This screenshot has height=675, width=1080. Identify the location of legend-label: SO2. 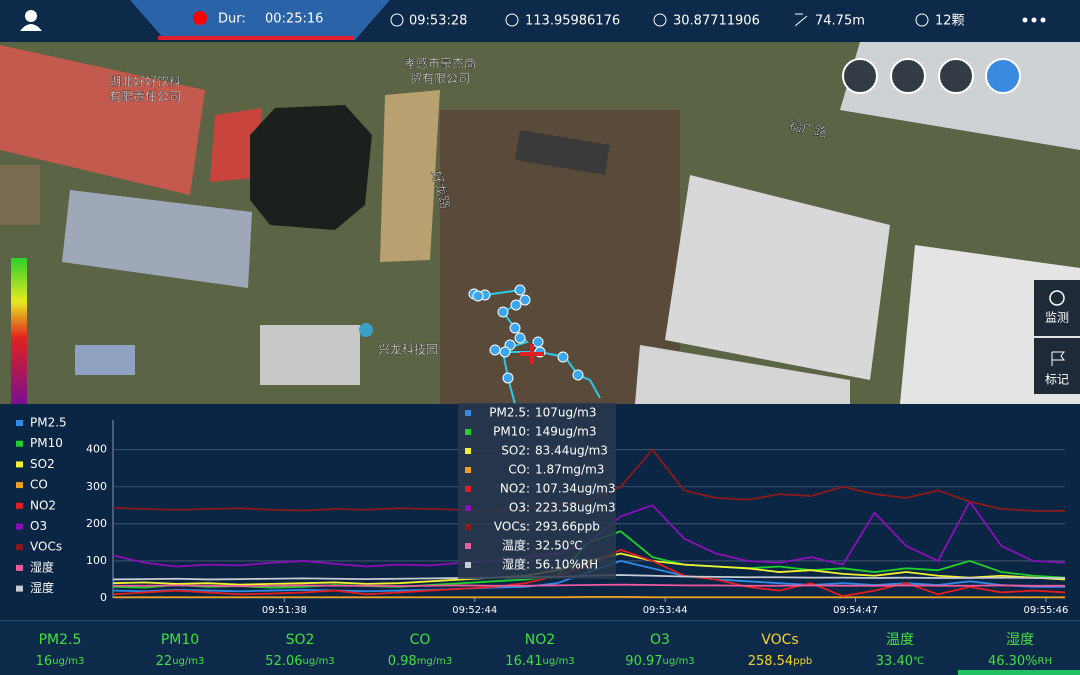
(42, 464).